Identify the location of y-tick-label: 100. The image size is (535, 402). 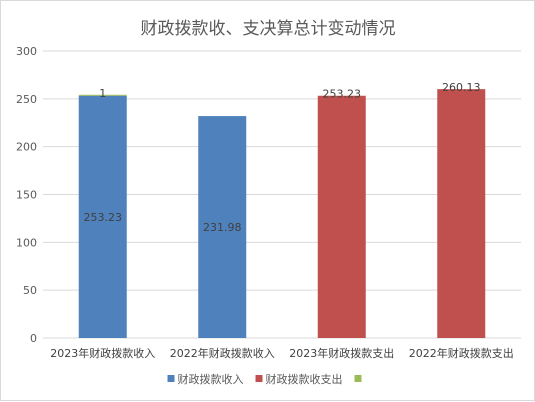
(26, 242).